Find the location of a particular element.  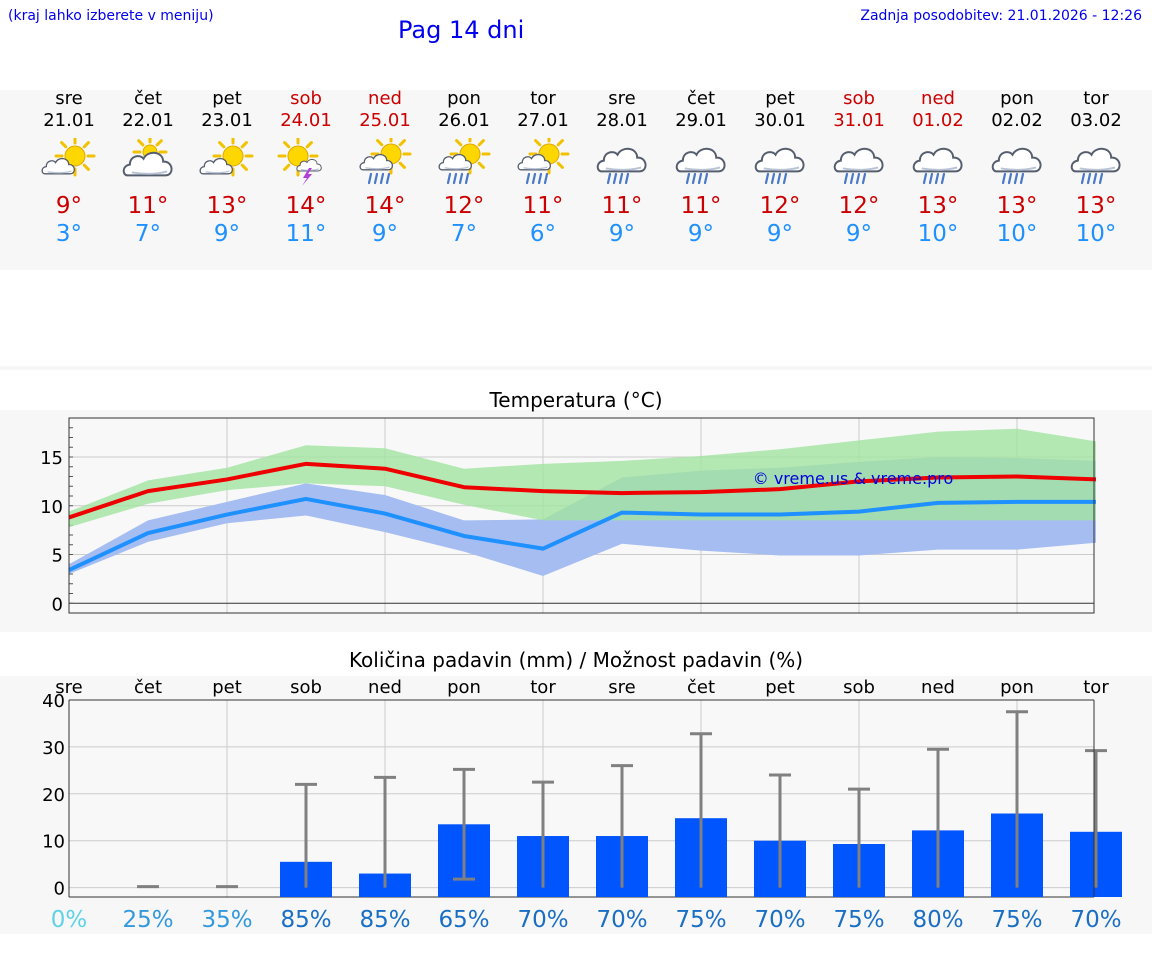

day-date: 25.01 is located at coordinates (385, 120).